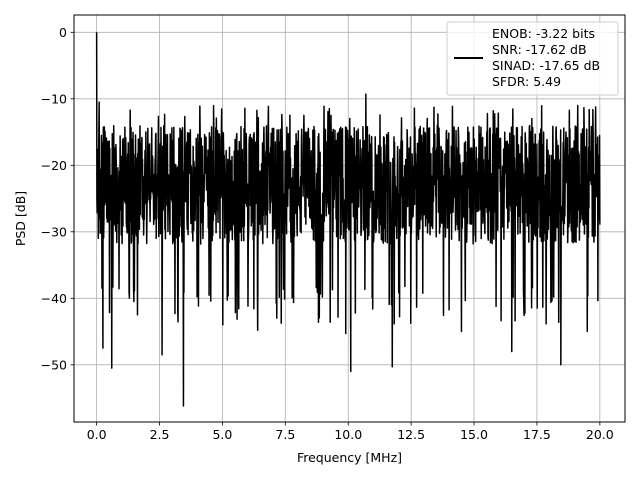 This screenshot has height=480, width=640. I want to click on y-tick-label: −30, so click(54, 231).